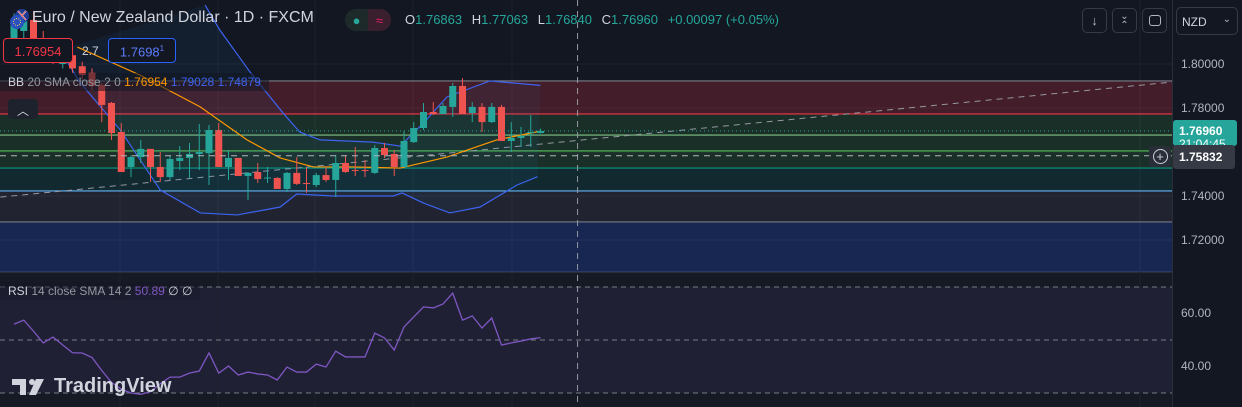 This screenshot has width=1242, height=407. What do you see at coordinates (149, 291) in the screenshot?
I see `rsi-value: 50.89` at bounding box center [149, 291].